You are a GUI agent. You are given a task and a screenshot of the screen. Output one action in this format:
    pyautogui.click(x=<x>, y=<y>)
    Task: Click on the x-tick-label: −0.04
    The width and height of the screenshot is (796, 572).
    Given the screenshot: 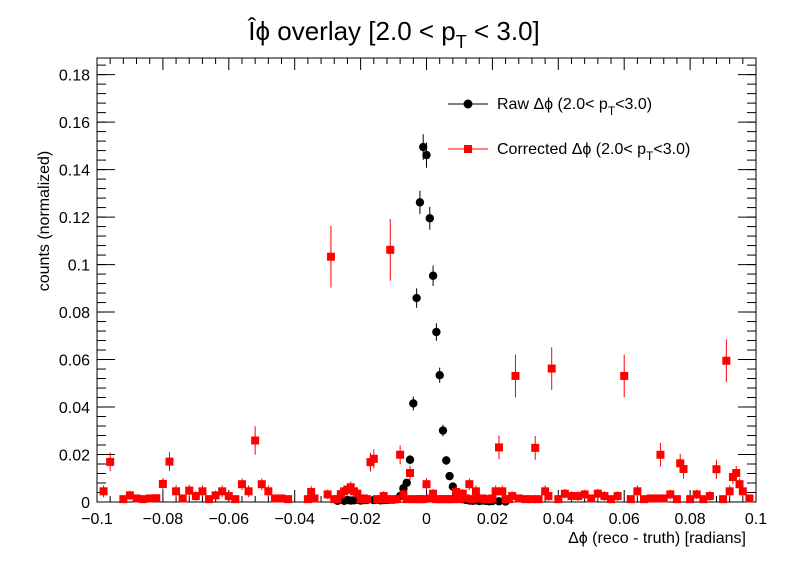 What is the action you would take?
    pyautogui.click(x=294, y=519)
    